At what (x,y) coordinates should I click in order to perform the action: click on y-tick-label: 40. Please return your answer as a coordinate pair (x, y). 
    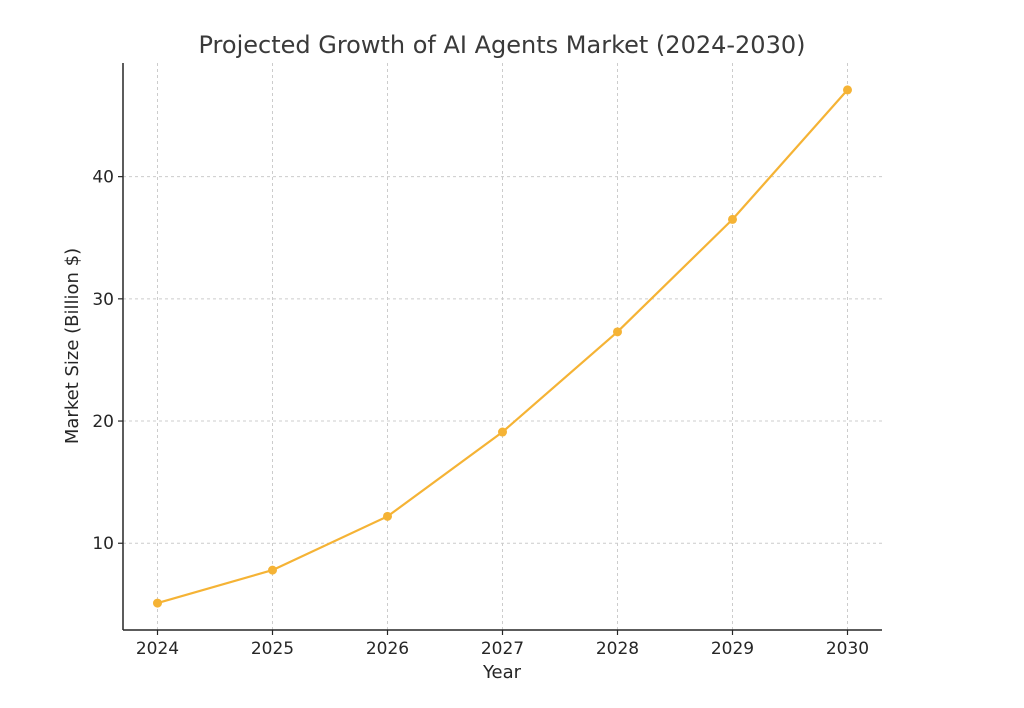
    Looking at the image, I should click on (103, 178).